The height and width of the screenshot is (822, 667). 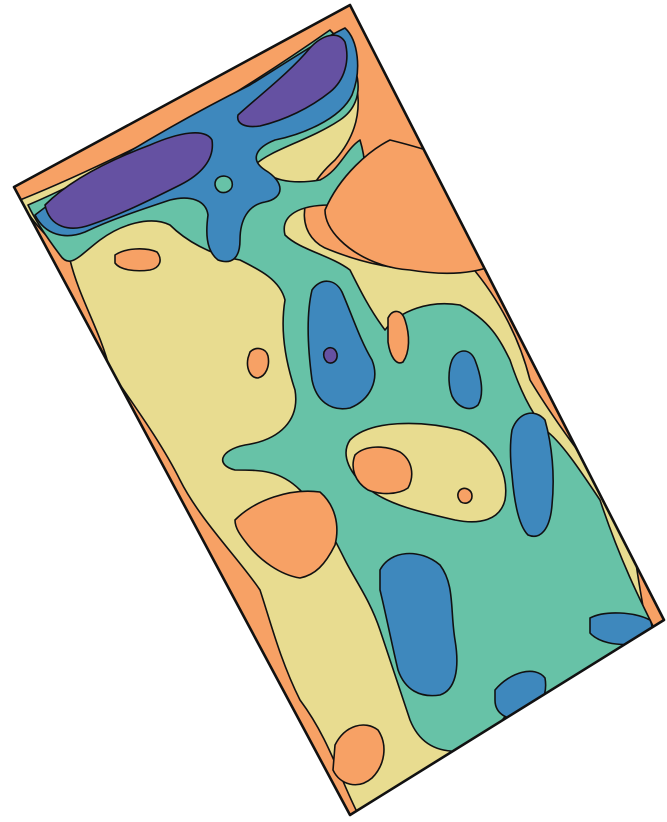 I want to click on zone-class-3-dot, so click(x=224, y=184).